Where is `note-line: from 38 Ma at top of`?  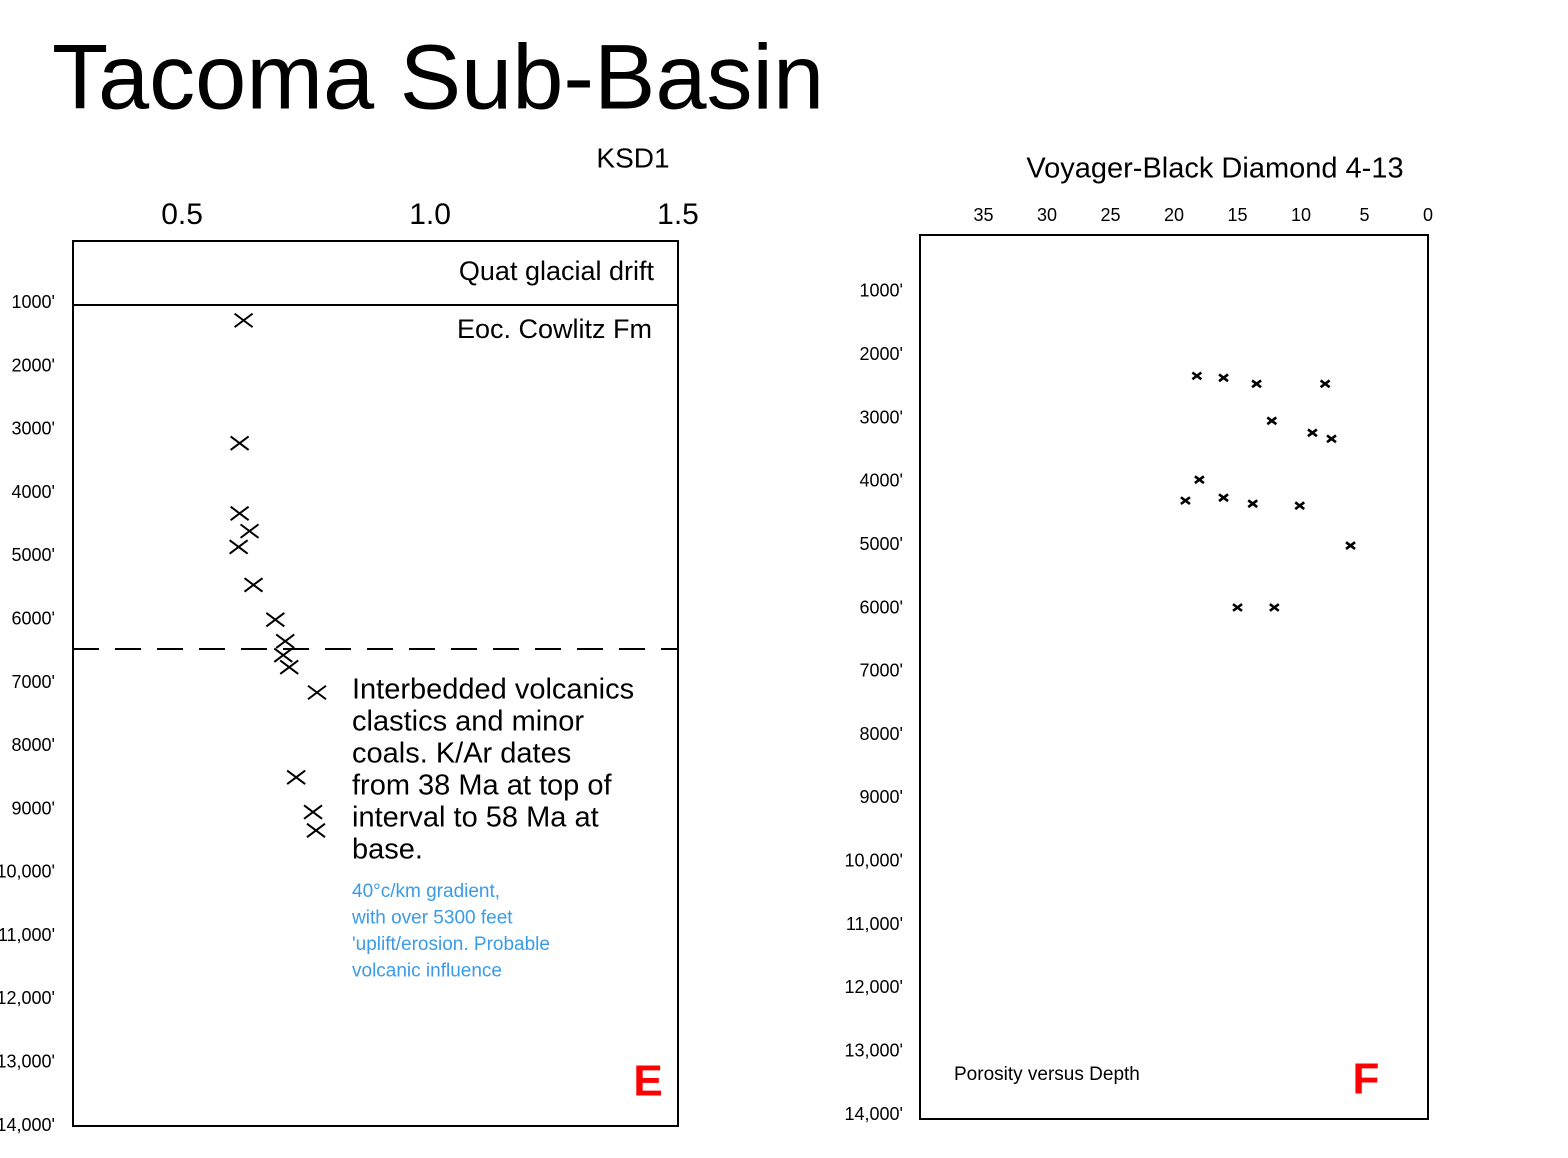 note-line: from 38 Ma at top of is located at coordinates (482, 786).